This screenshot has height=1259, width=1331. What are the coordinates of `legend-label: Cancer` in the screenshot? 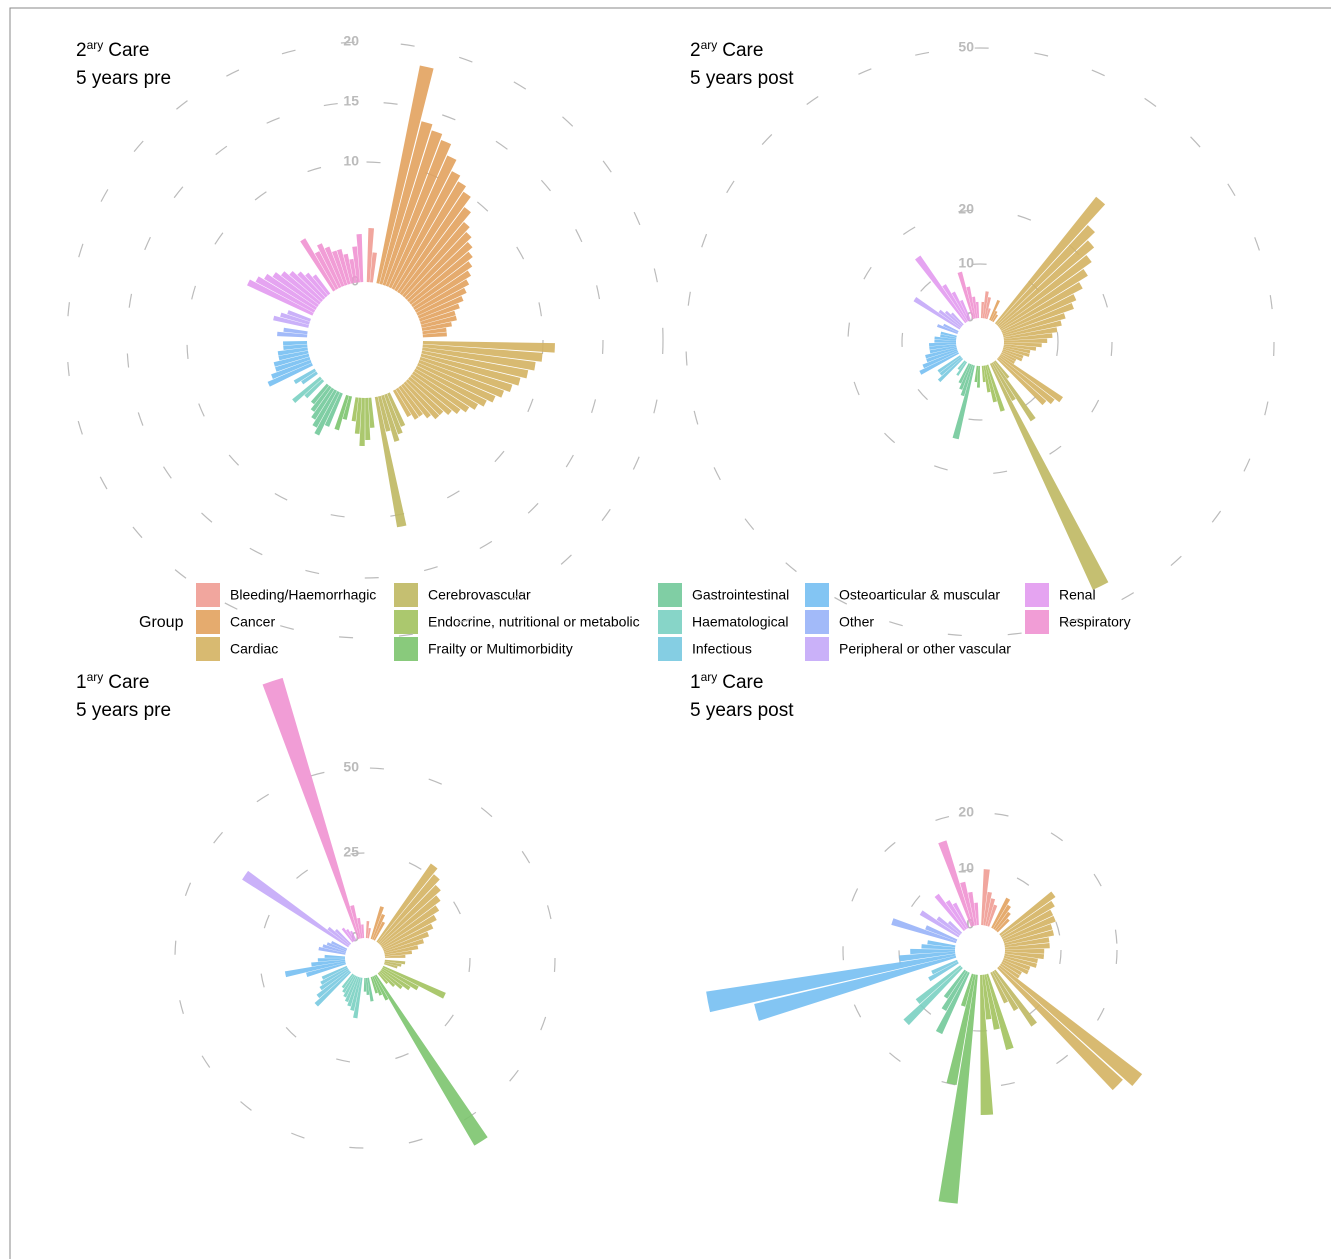 It's located at (252, 622).